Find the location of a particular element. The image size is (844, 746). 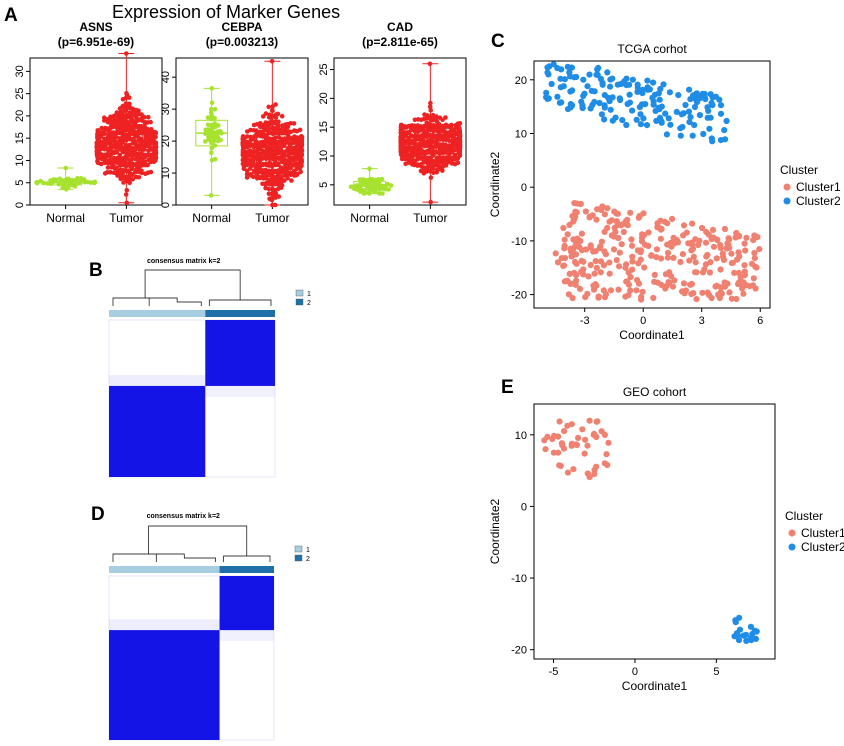

boxplot-cebpa: CEBPA(p=0.003213) 0 10 20 30 40 Normal Tumor is located at coordinates (234, 122).